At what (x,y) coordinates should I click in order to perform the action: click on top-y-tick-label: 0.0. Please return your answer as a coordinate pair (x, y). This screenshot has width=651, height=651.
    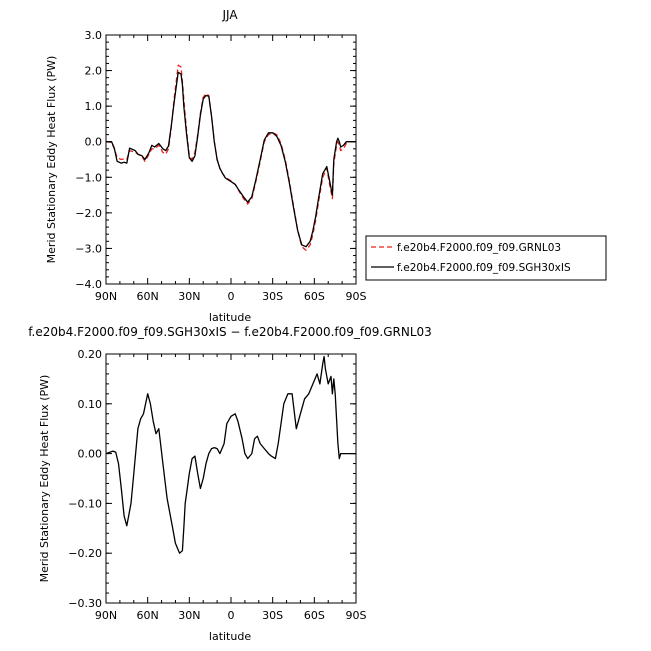
    Looking at the image, I should click on (94, 142).